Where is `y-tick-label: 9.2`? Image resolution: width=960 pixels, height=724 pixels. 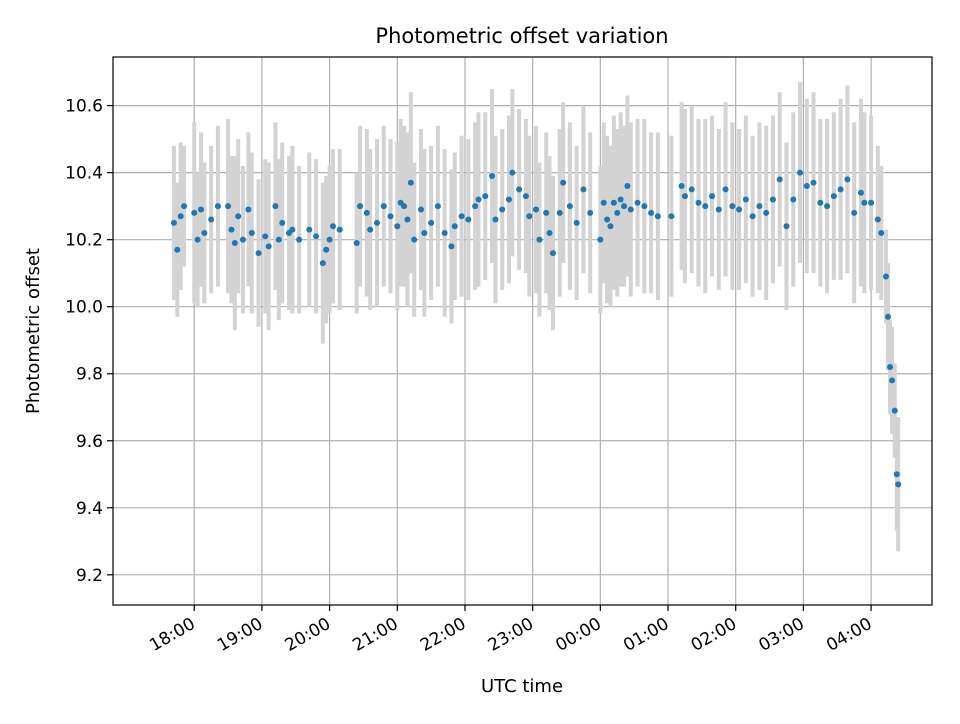
y-tick-label: 9.2 is located at coordinates (89, 576).